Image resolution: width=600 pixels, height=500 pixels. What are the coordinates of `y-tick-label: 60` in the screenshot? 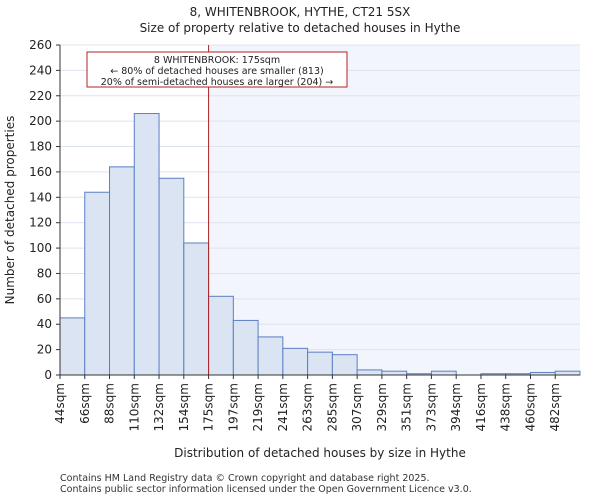 It's located at (44, 299).